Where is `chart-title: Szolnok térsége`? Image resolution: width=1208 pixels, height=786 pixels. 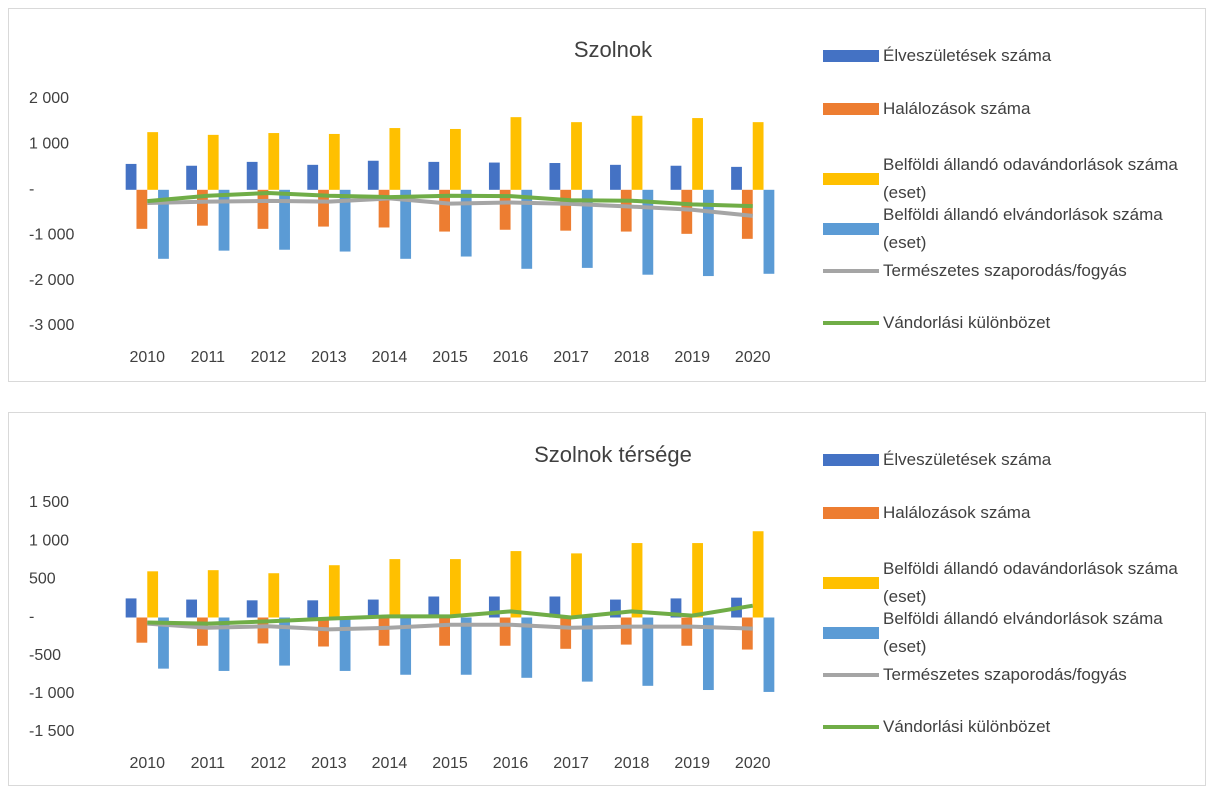
chart-title: Szolnok térsége is located at coordinates (613, 454).